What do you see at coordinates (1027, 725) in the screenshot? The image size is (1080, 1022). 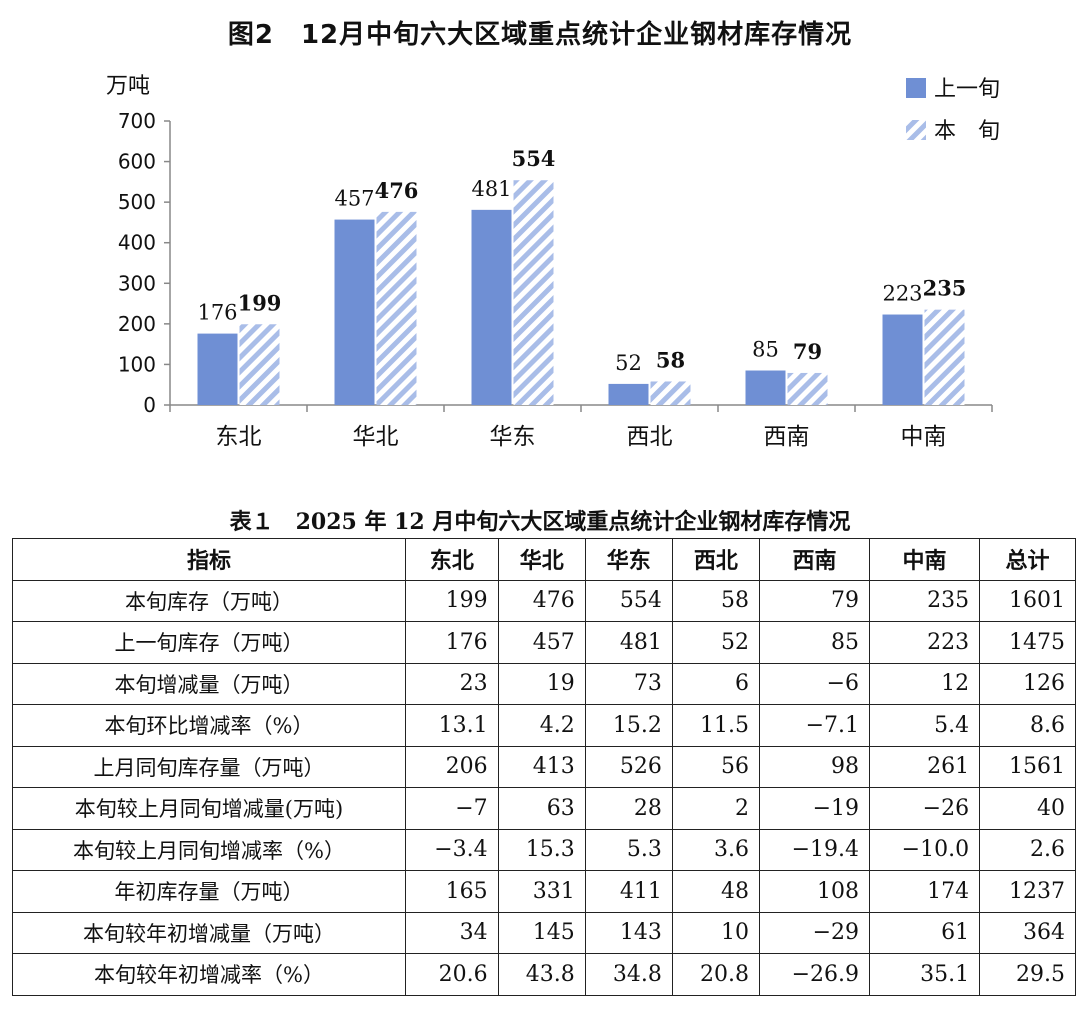 I see `table-cell: 8.6` at bounding box center [1027, 725].